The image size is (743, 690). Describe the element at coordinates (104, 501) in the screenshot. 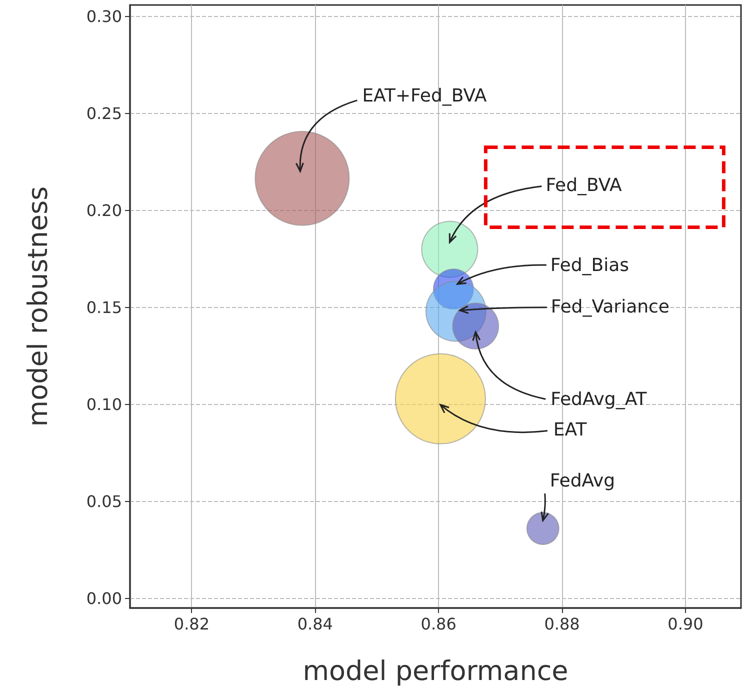

I see `y-tick-label: 0.05` at that location.